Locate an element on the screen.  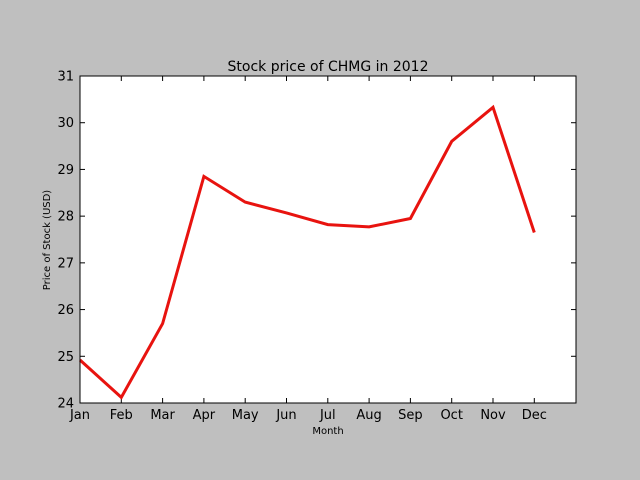
y-tick-label: 27 is located at coordinates (65, 263).